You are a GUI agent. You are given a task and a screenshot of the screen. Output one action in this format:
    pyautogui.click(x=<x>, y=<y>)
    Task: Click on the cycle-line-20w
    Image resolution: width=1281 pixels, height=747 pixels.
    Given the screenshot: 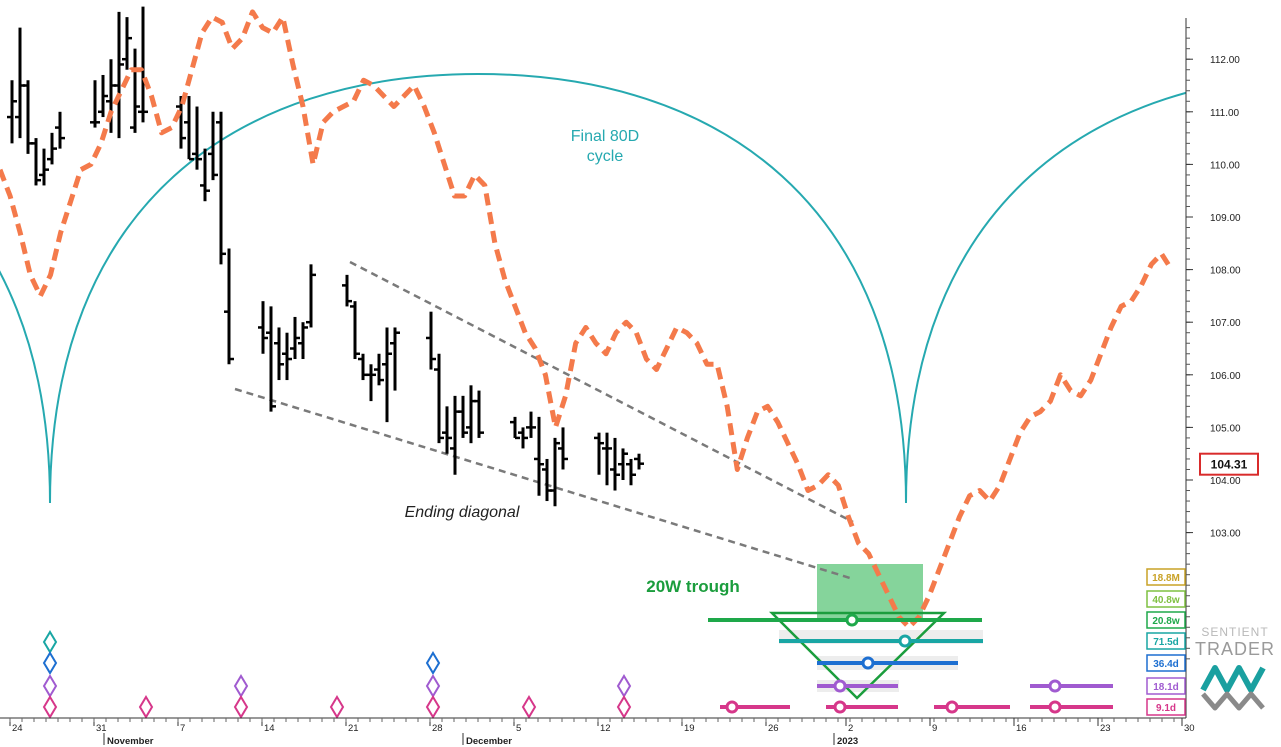 What is the action you would take?
    pyautogui.click(x=845, y=620)
    